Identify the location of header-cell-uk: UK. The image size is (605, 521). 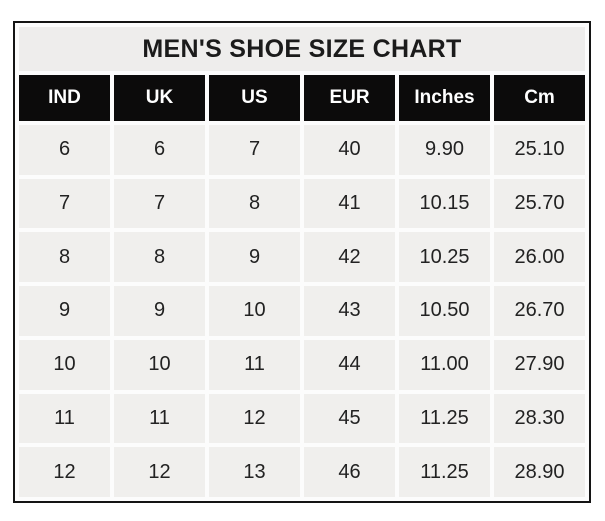
(159, 98).